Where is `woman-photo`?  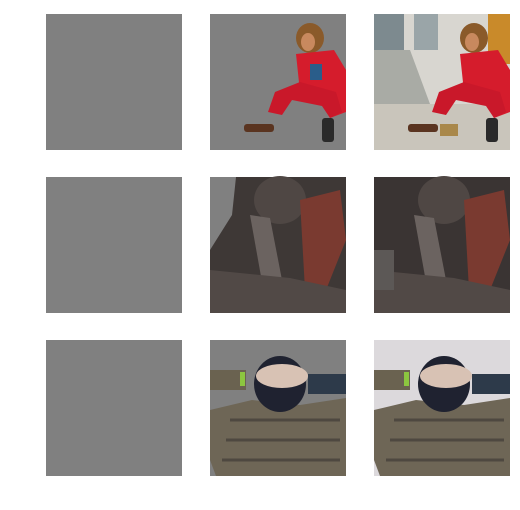 woman-photo is located at coordinates (442, 82).